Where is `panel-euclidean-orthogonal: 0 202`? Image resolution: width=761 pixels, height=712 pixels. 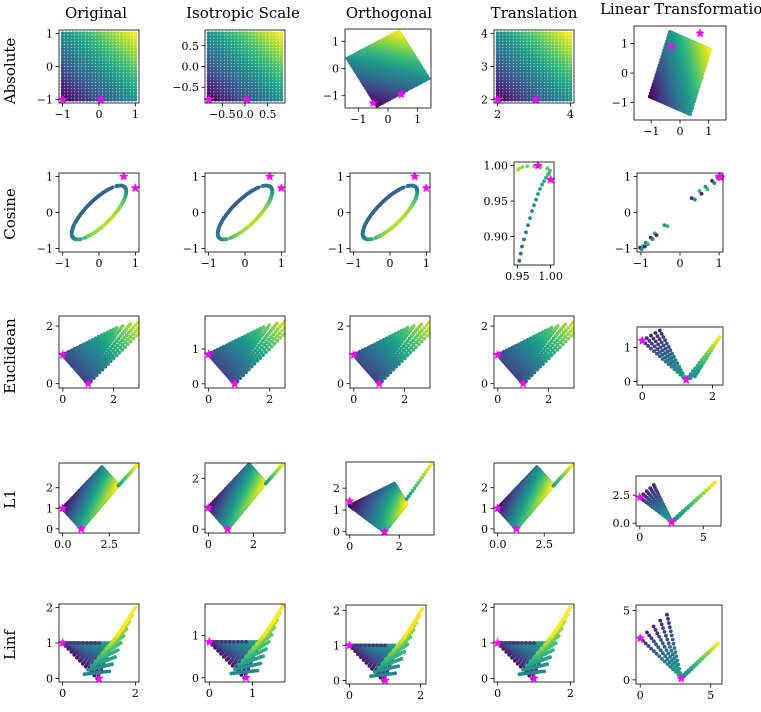 panel-euclidean-orthogonal: 0 202 is located at coordinates (384, 360).